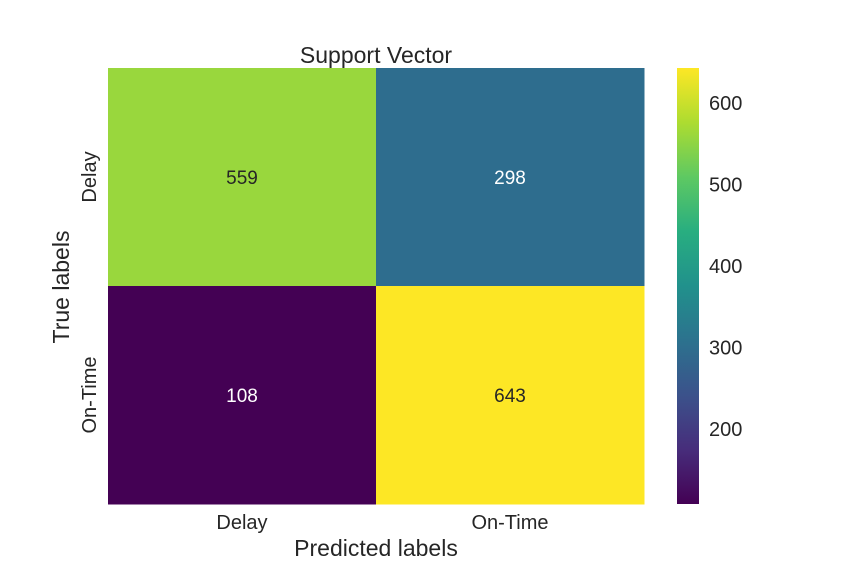 This screenshot has height=576, width=864. What do you see at coordinates (382, 523) in the screenshot?
I see `x-tick-labels: Delay On-Time` at bounding box center [382, 523].